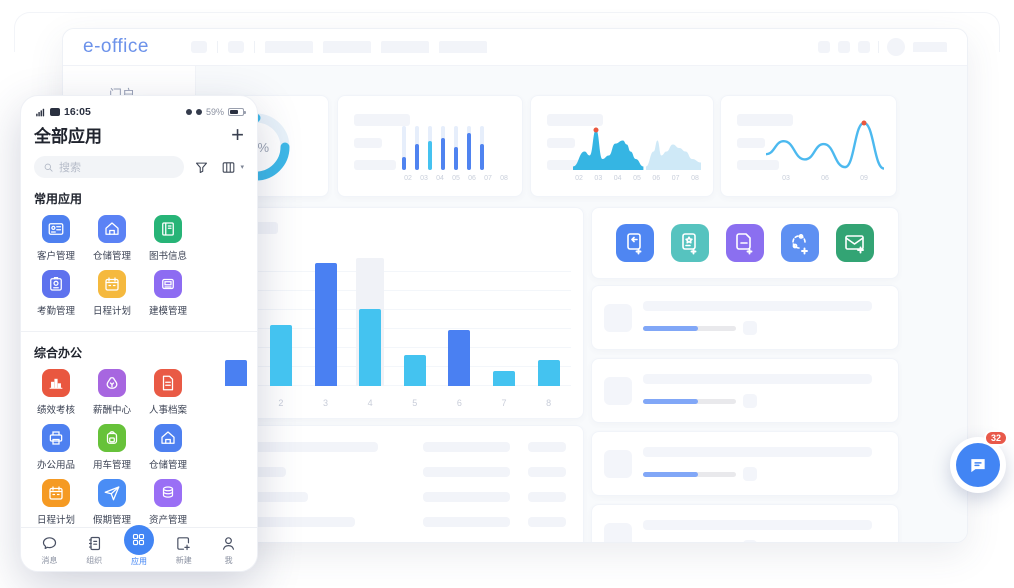 The width and height of the screenshot is (1014, 588). I want to click on header-nav-skeleton, so click(338, 47).